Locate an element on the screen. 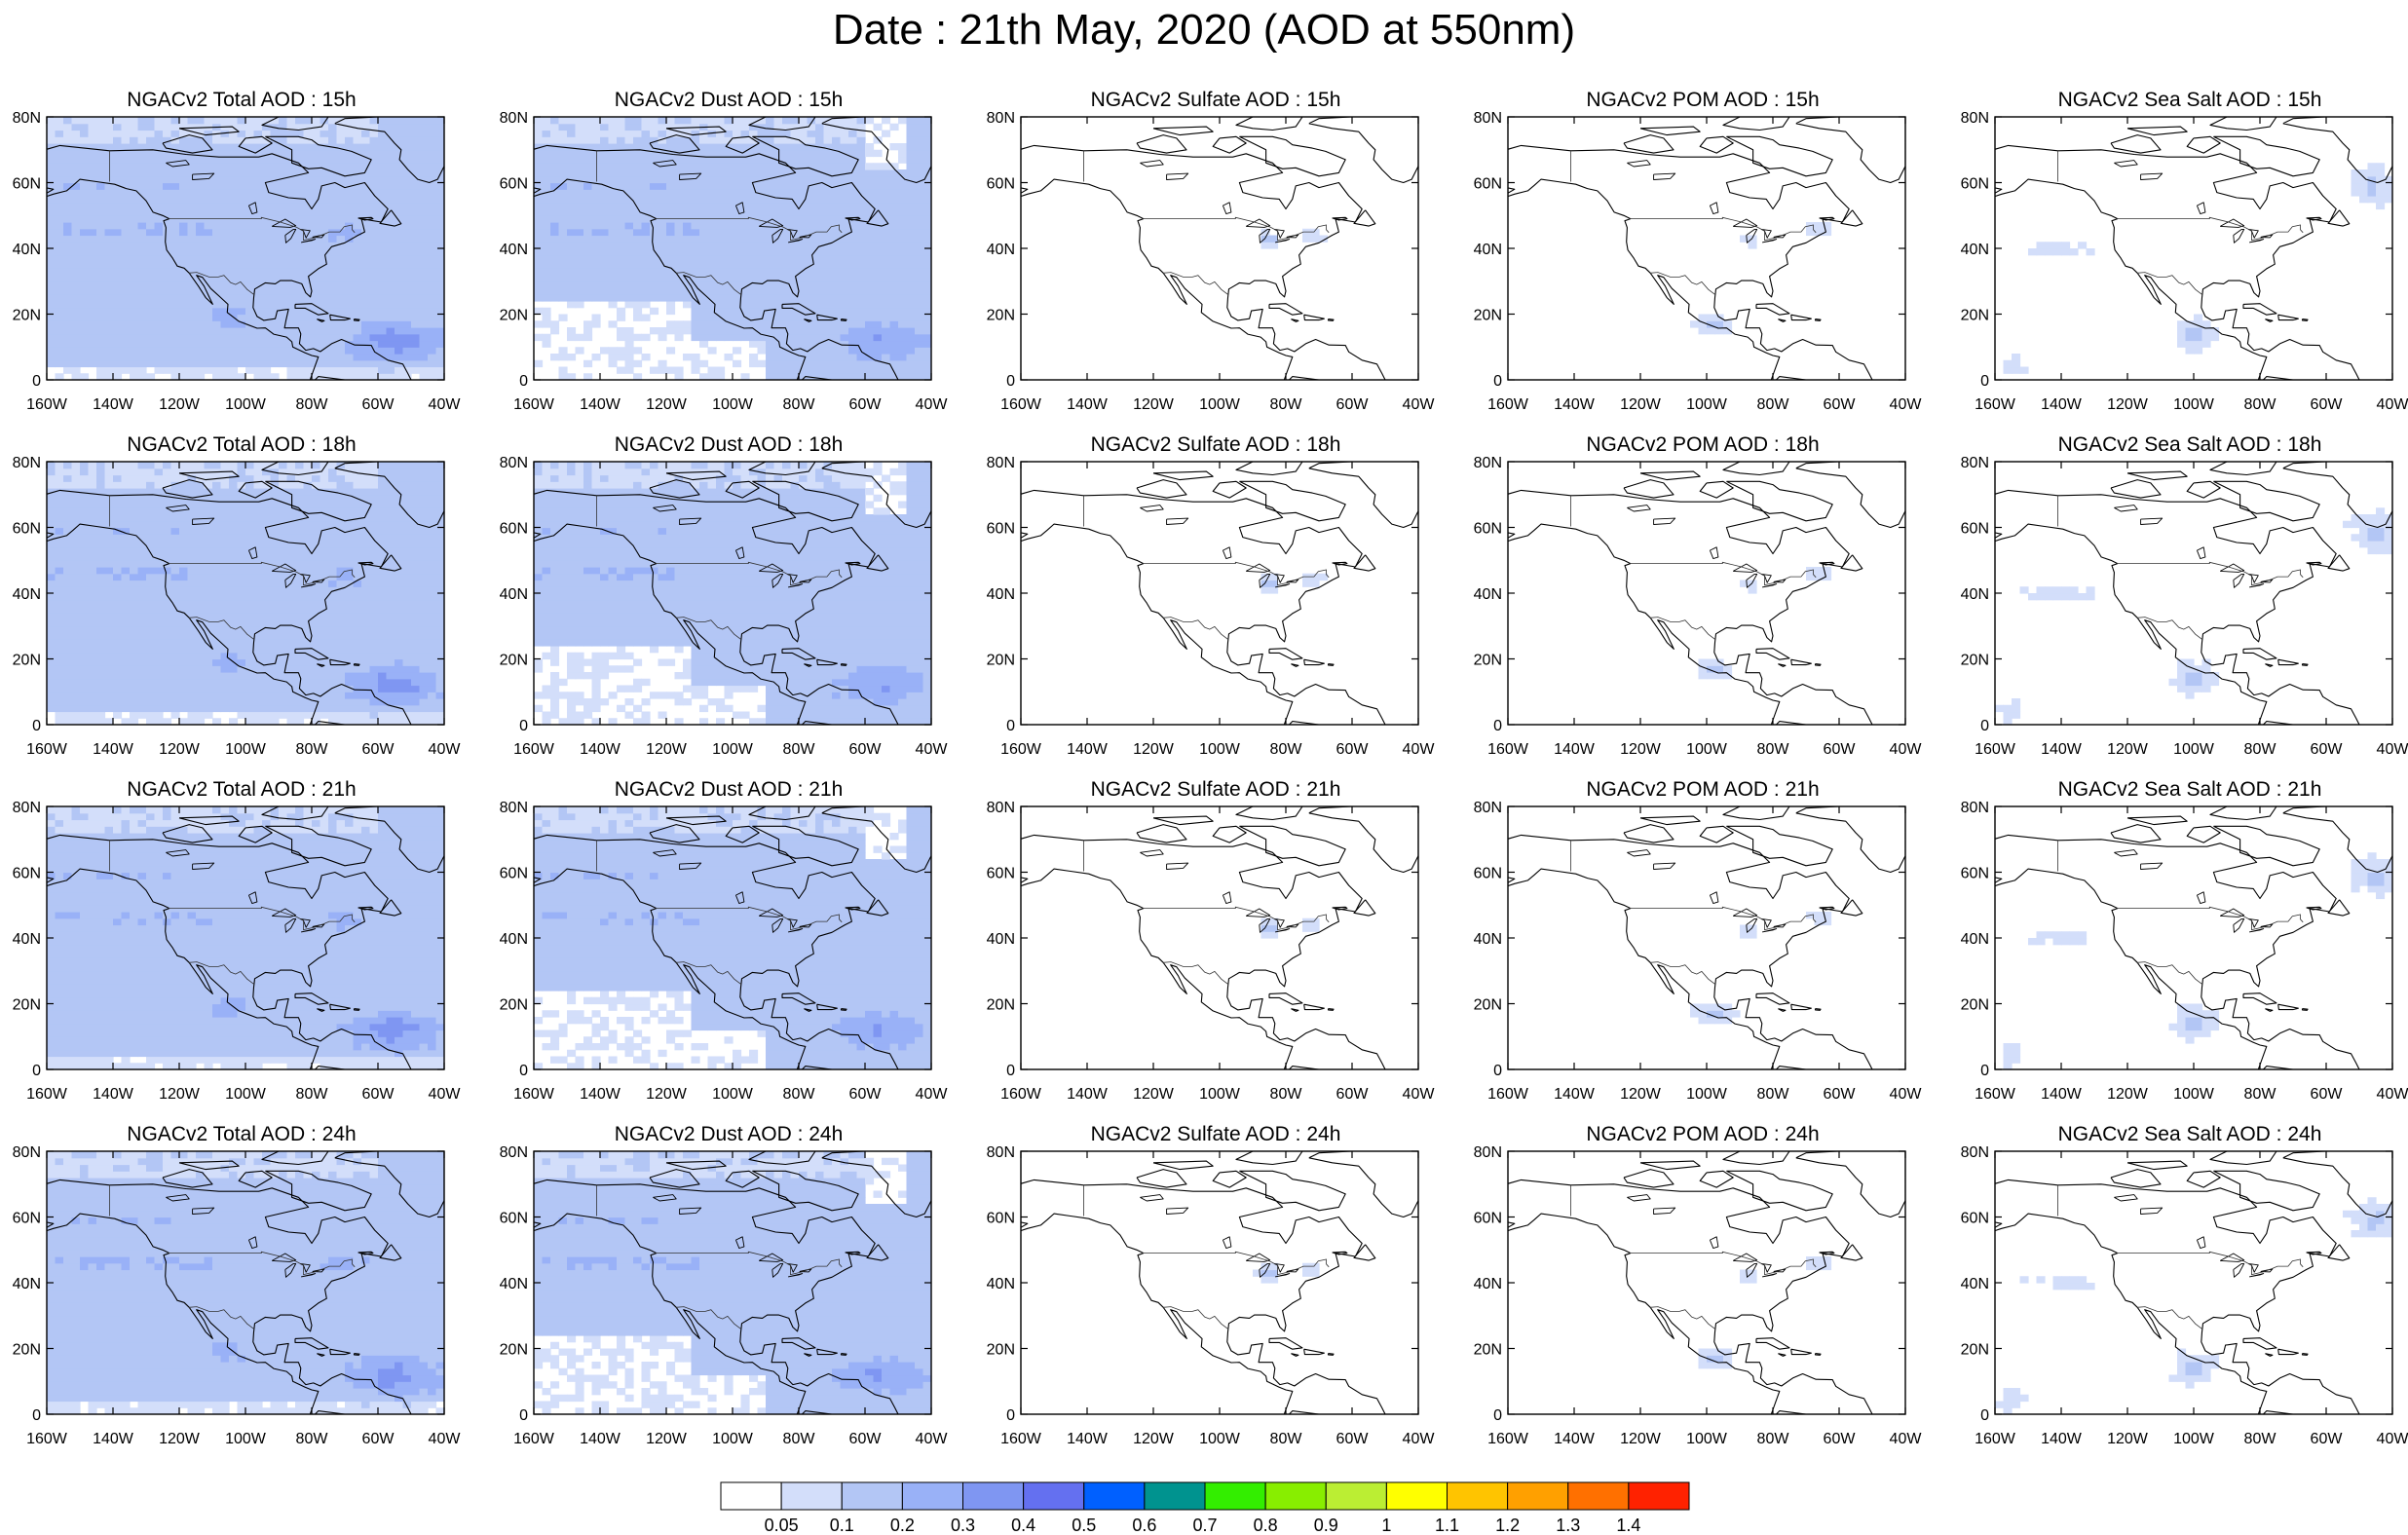 The width and height of the screenshot is (2408, 1535). colorbar-label: 1.3 is located at coordinates (1568, 1525).